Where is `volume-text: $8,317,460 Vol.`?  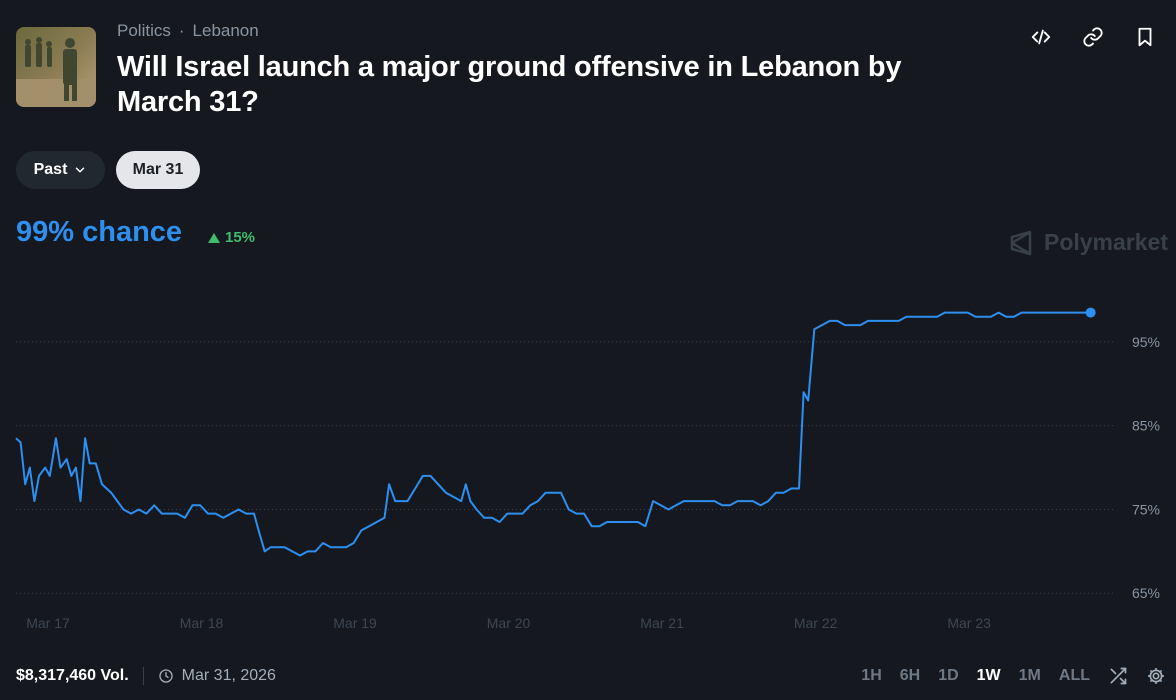
volume-text: $8,317,460 Vol. is located at coordinates (72, 675).